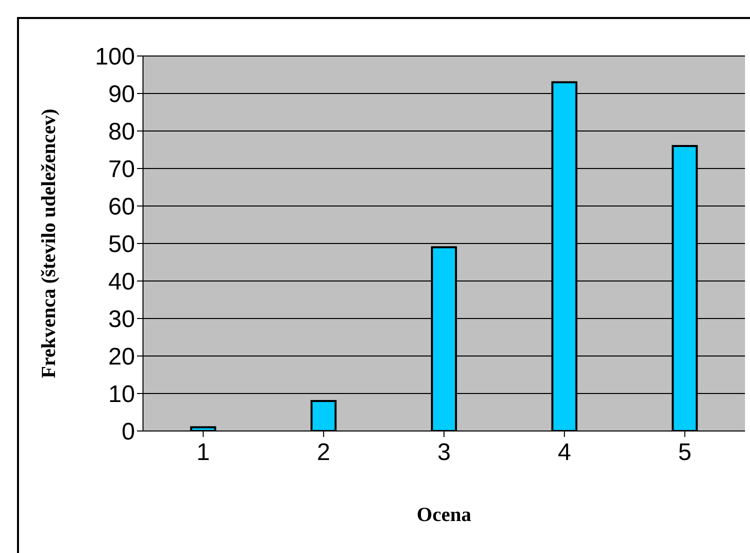 This screenshot has height=553, width=750. Describe the element at coordinates (128, 432) in the screenshot. I see `y-tick-label: 0` at that location.